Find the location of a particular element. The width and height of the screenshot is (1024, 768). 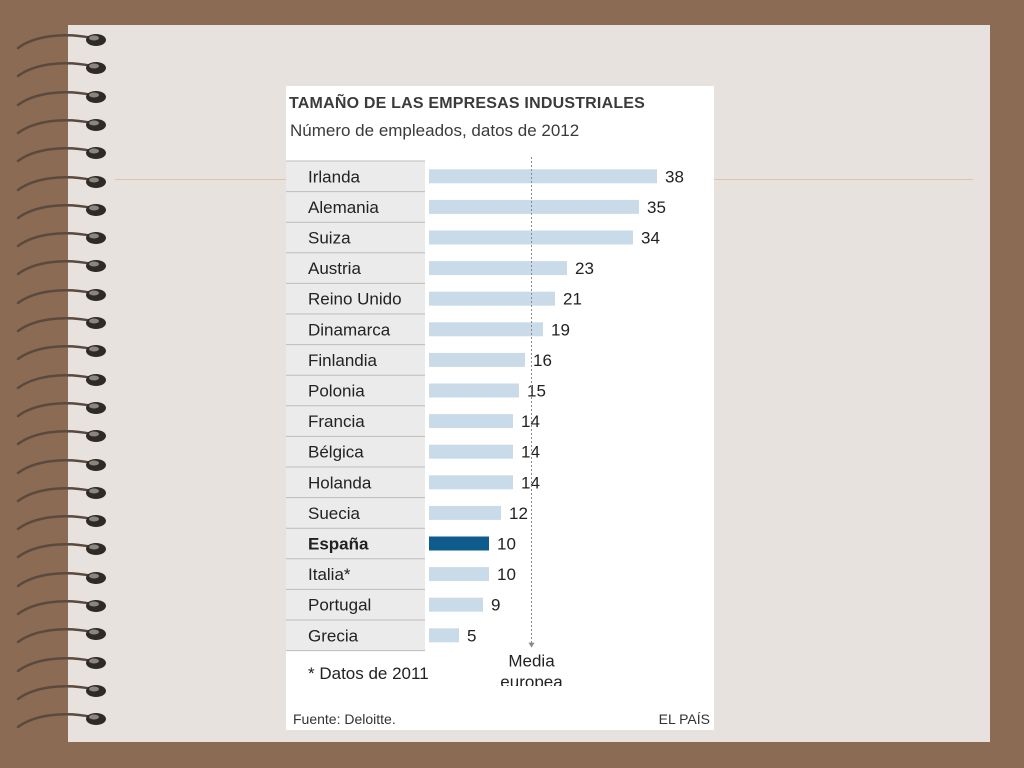

chart-subtitle: Número de empleados, datos de 2012 is located at coordinates (435, 130).